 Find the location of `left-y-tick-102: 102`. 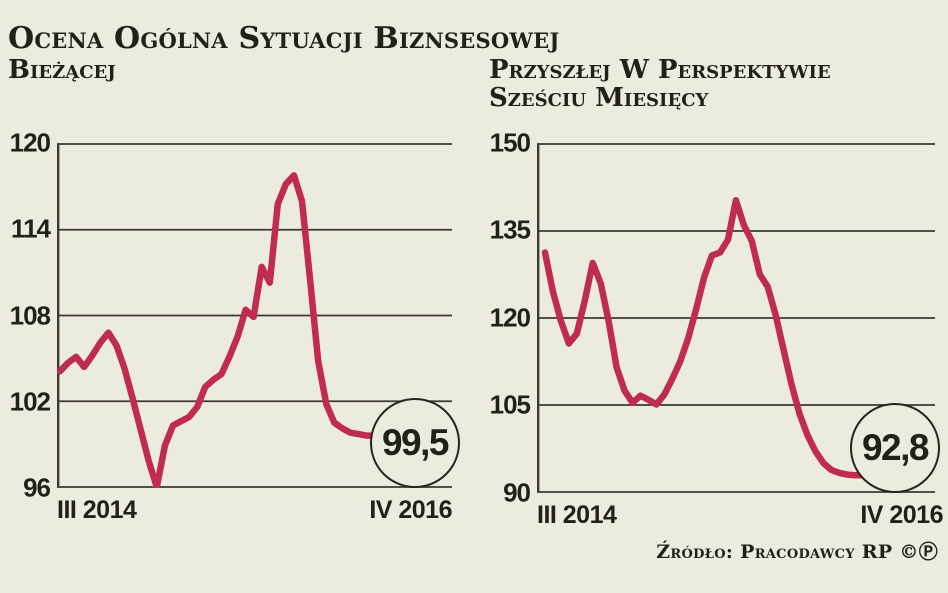

left-y-tick-102: 102 is located at coordinates (30, 401).